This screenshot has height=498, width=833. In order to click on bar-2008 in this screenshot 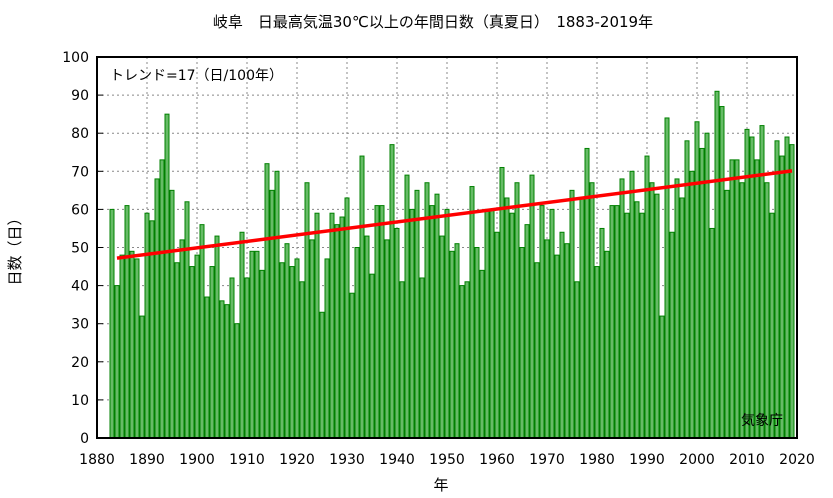, I will do `click(737, 299)`.